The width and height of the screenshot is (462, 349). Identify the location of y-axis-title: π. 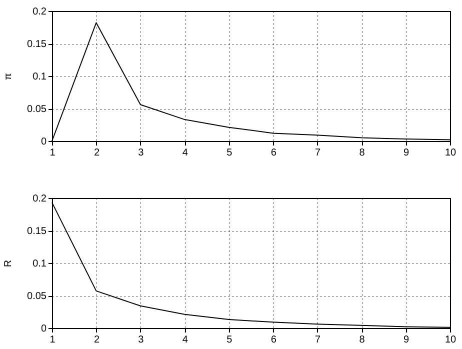
(8, 76).